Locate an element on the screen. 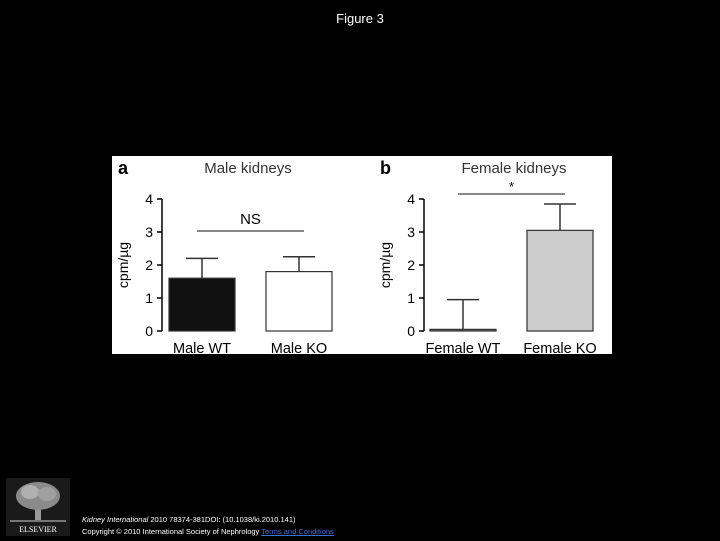  category-label: Female KO is located at coordinates (559, 347).